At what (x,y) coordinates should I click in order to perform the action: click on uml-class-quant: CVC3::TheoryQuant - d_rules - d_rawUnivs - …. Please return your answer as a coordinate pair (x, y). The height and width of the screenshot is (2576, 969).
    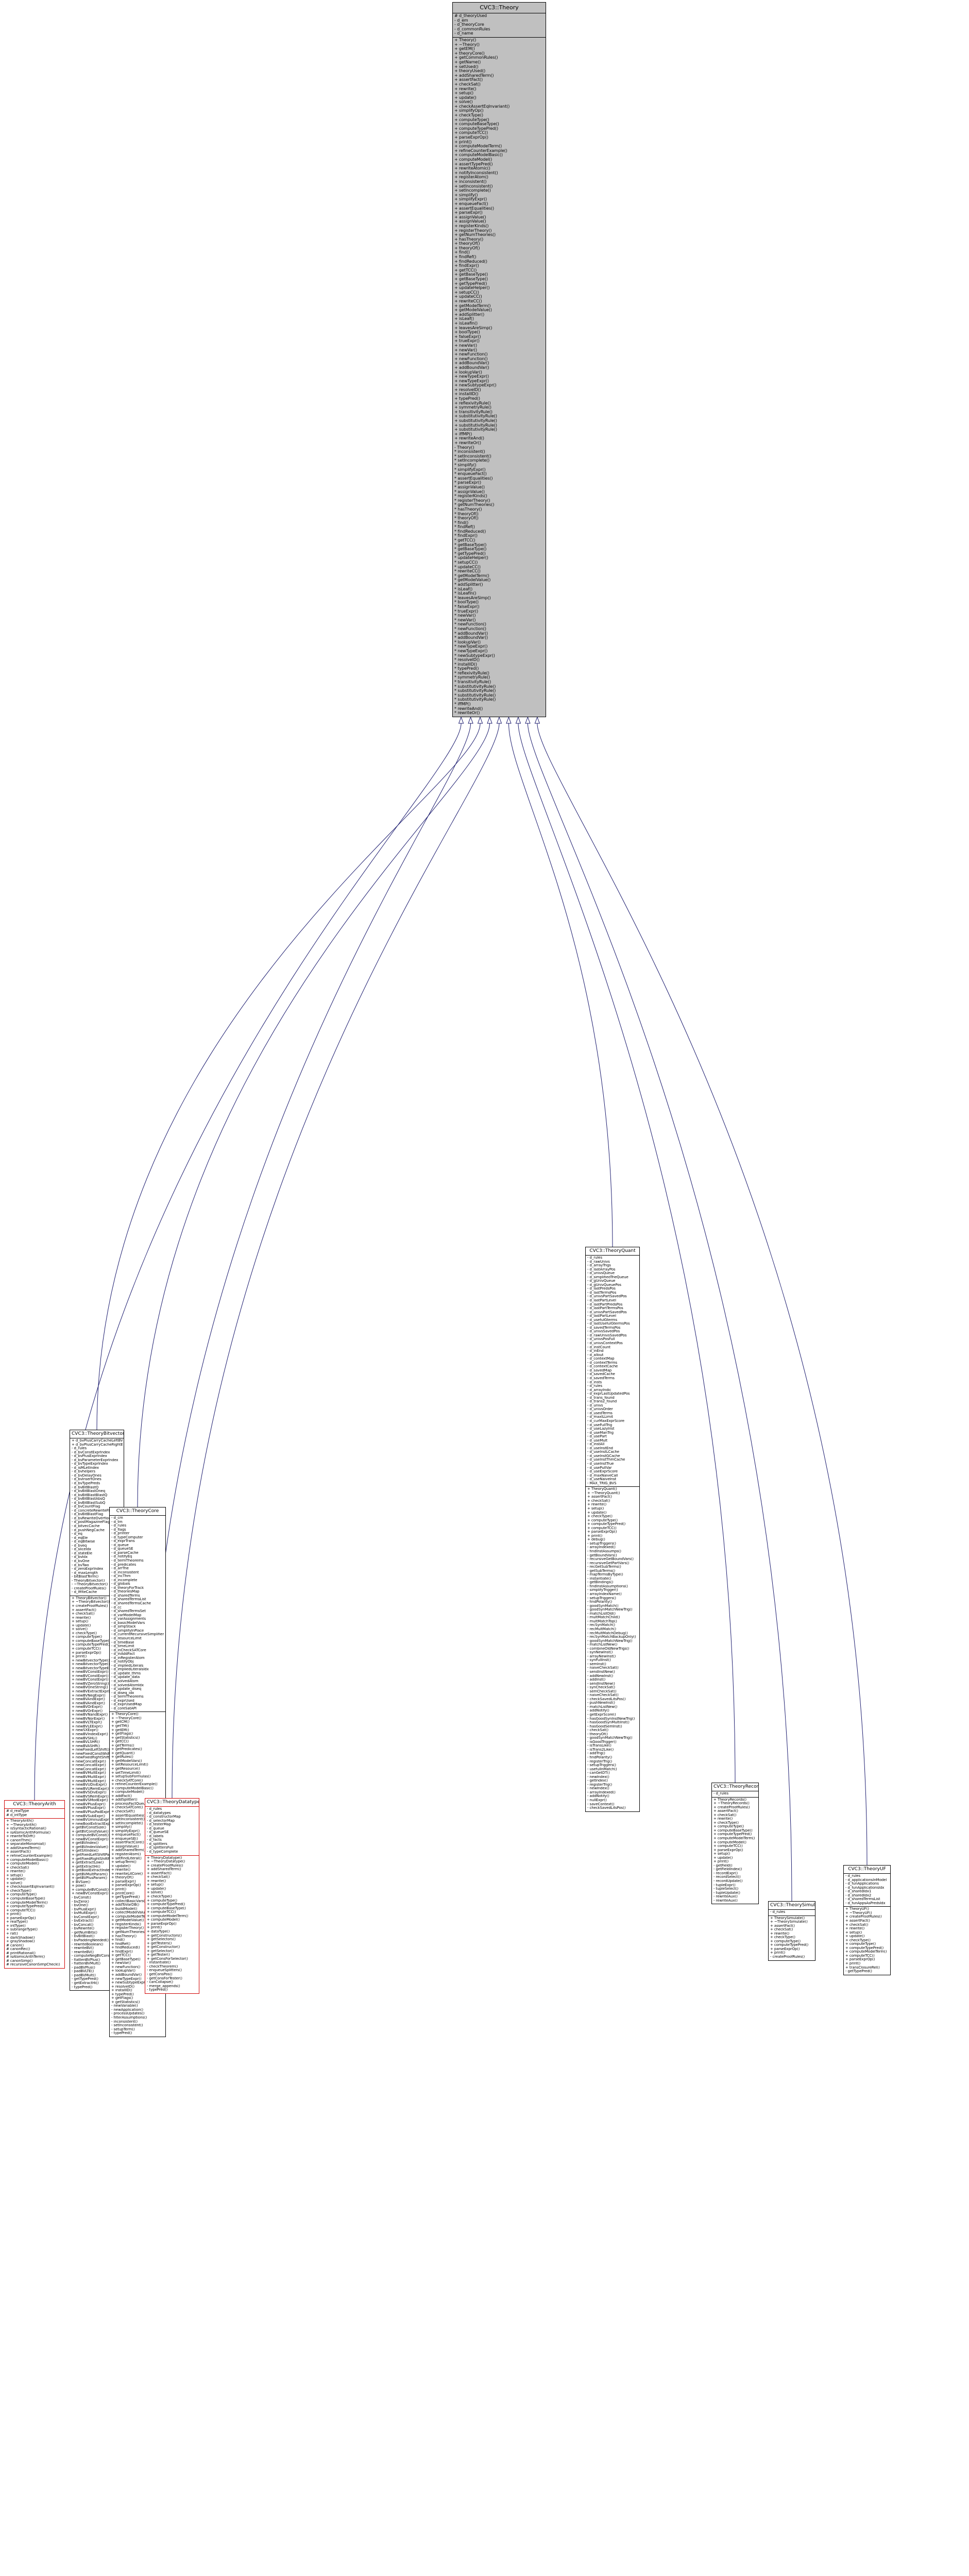
    Looking at the image, I should click on (612, 1529).